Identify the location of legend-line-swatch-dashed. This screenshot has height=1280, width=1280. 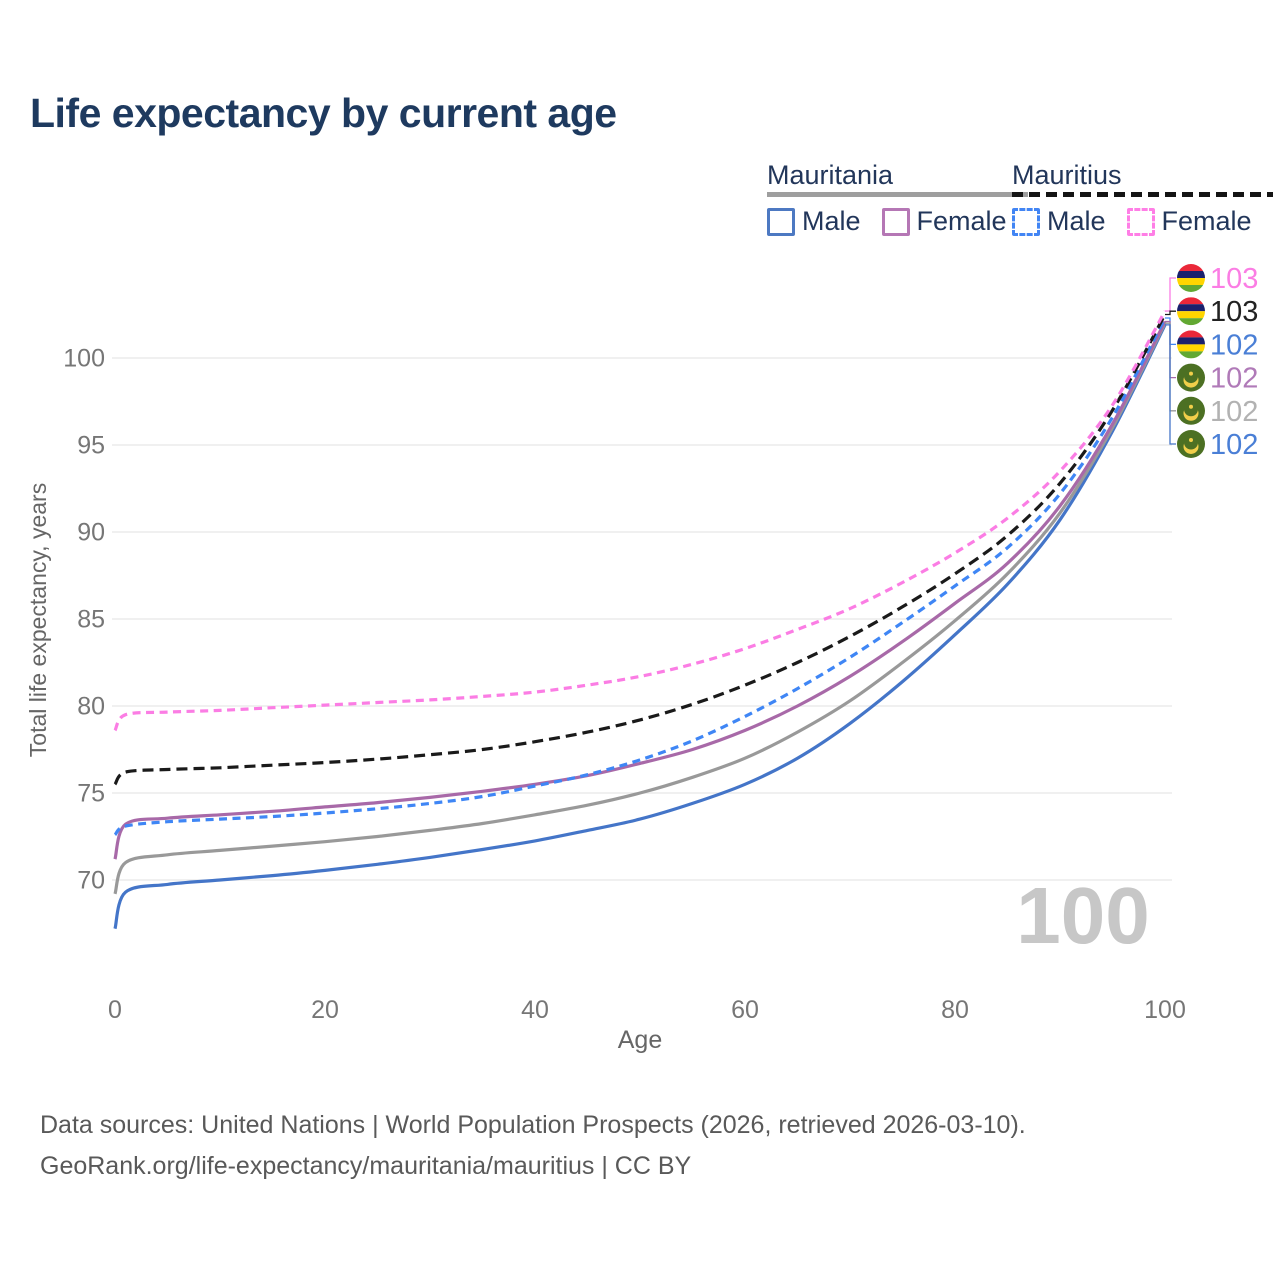
(1142, 194).